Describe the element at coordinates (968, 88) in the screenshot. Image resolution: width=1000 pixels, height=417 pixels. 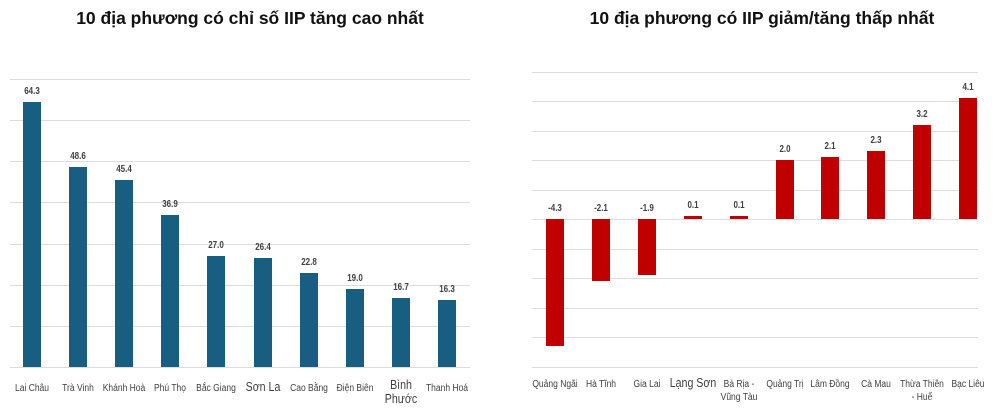
I see `data-label: 4.1` at that location.